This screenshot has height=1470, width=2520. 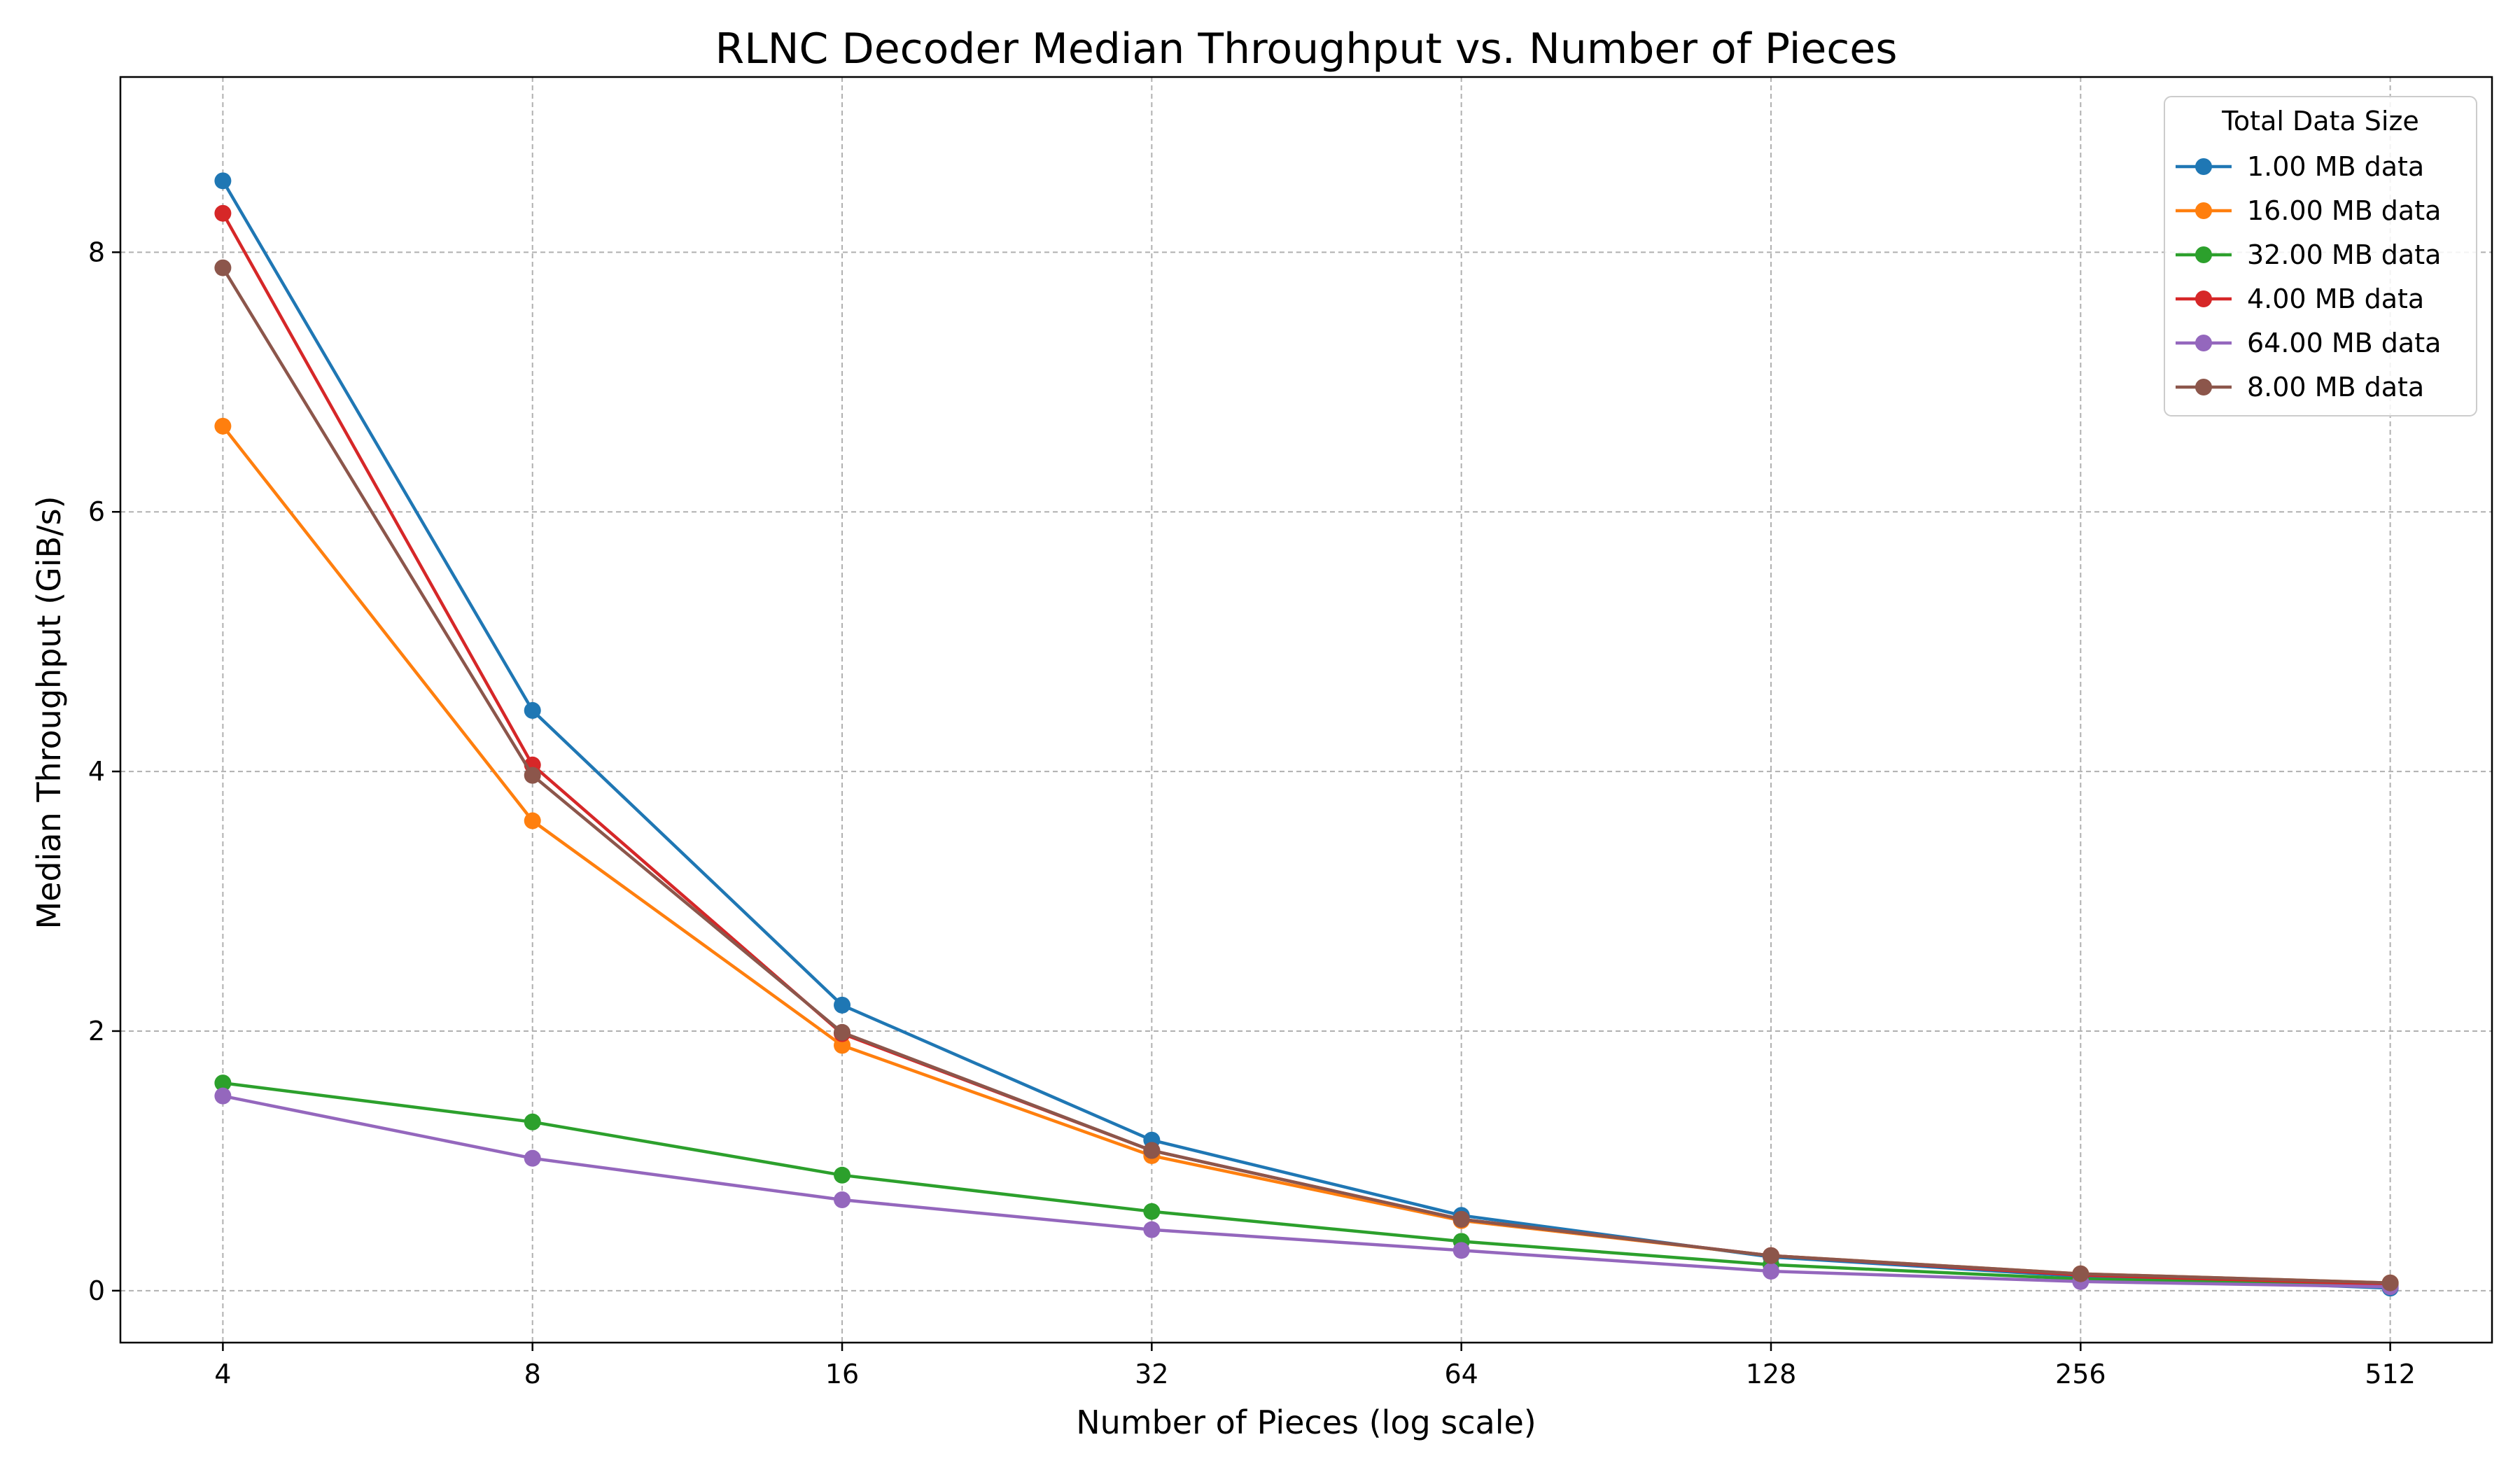 What do you see at coordinates (1771, 1374) in the screenshot?
I see `x-tick-label: 128` at bounding box center [1771, 1374].